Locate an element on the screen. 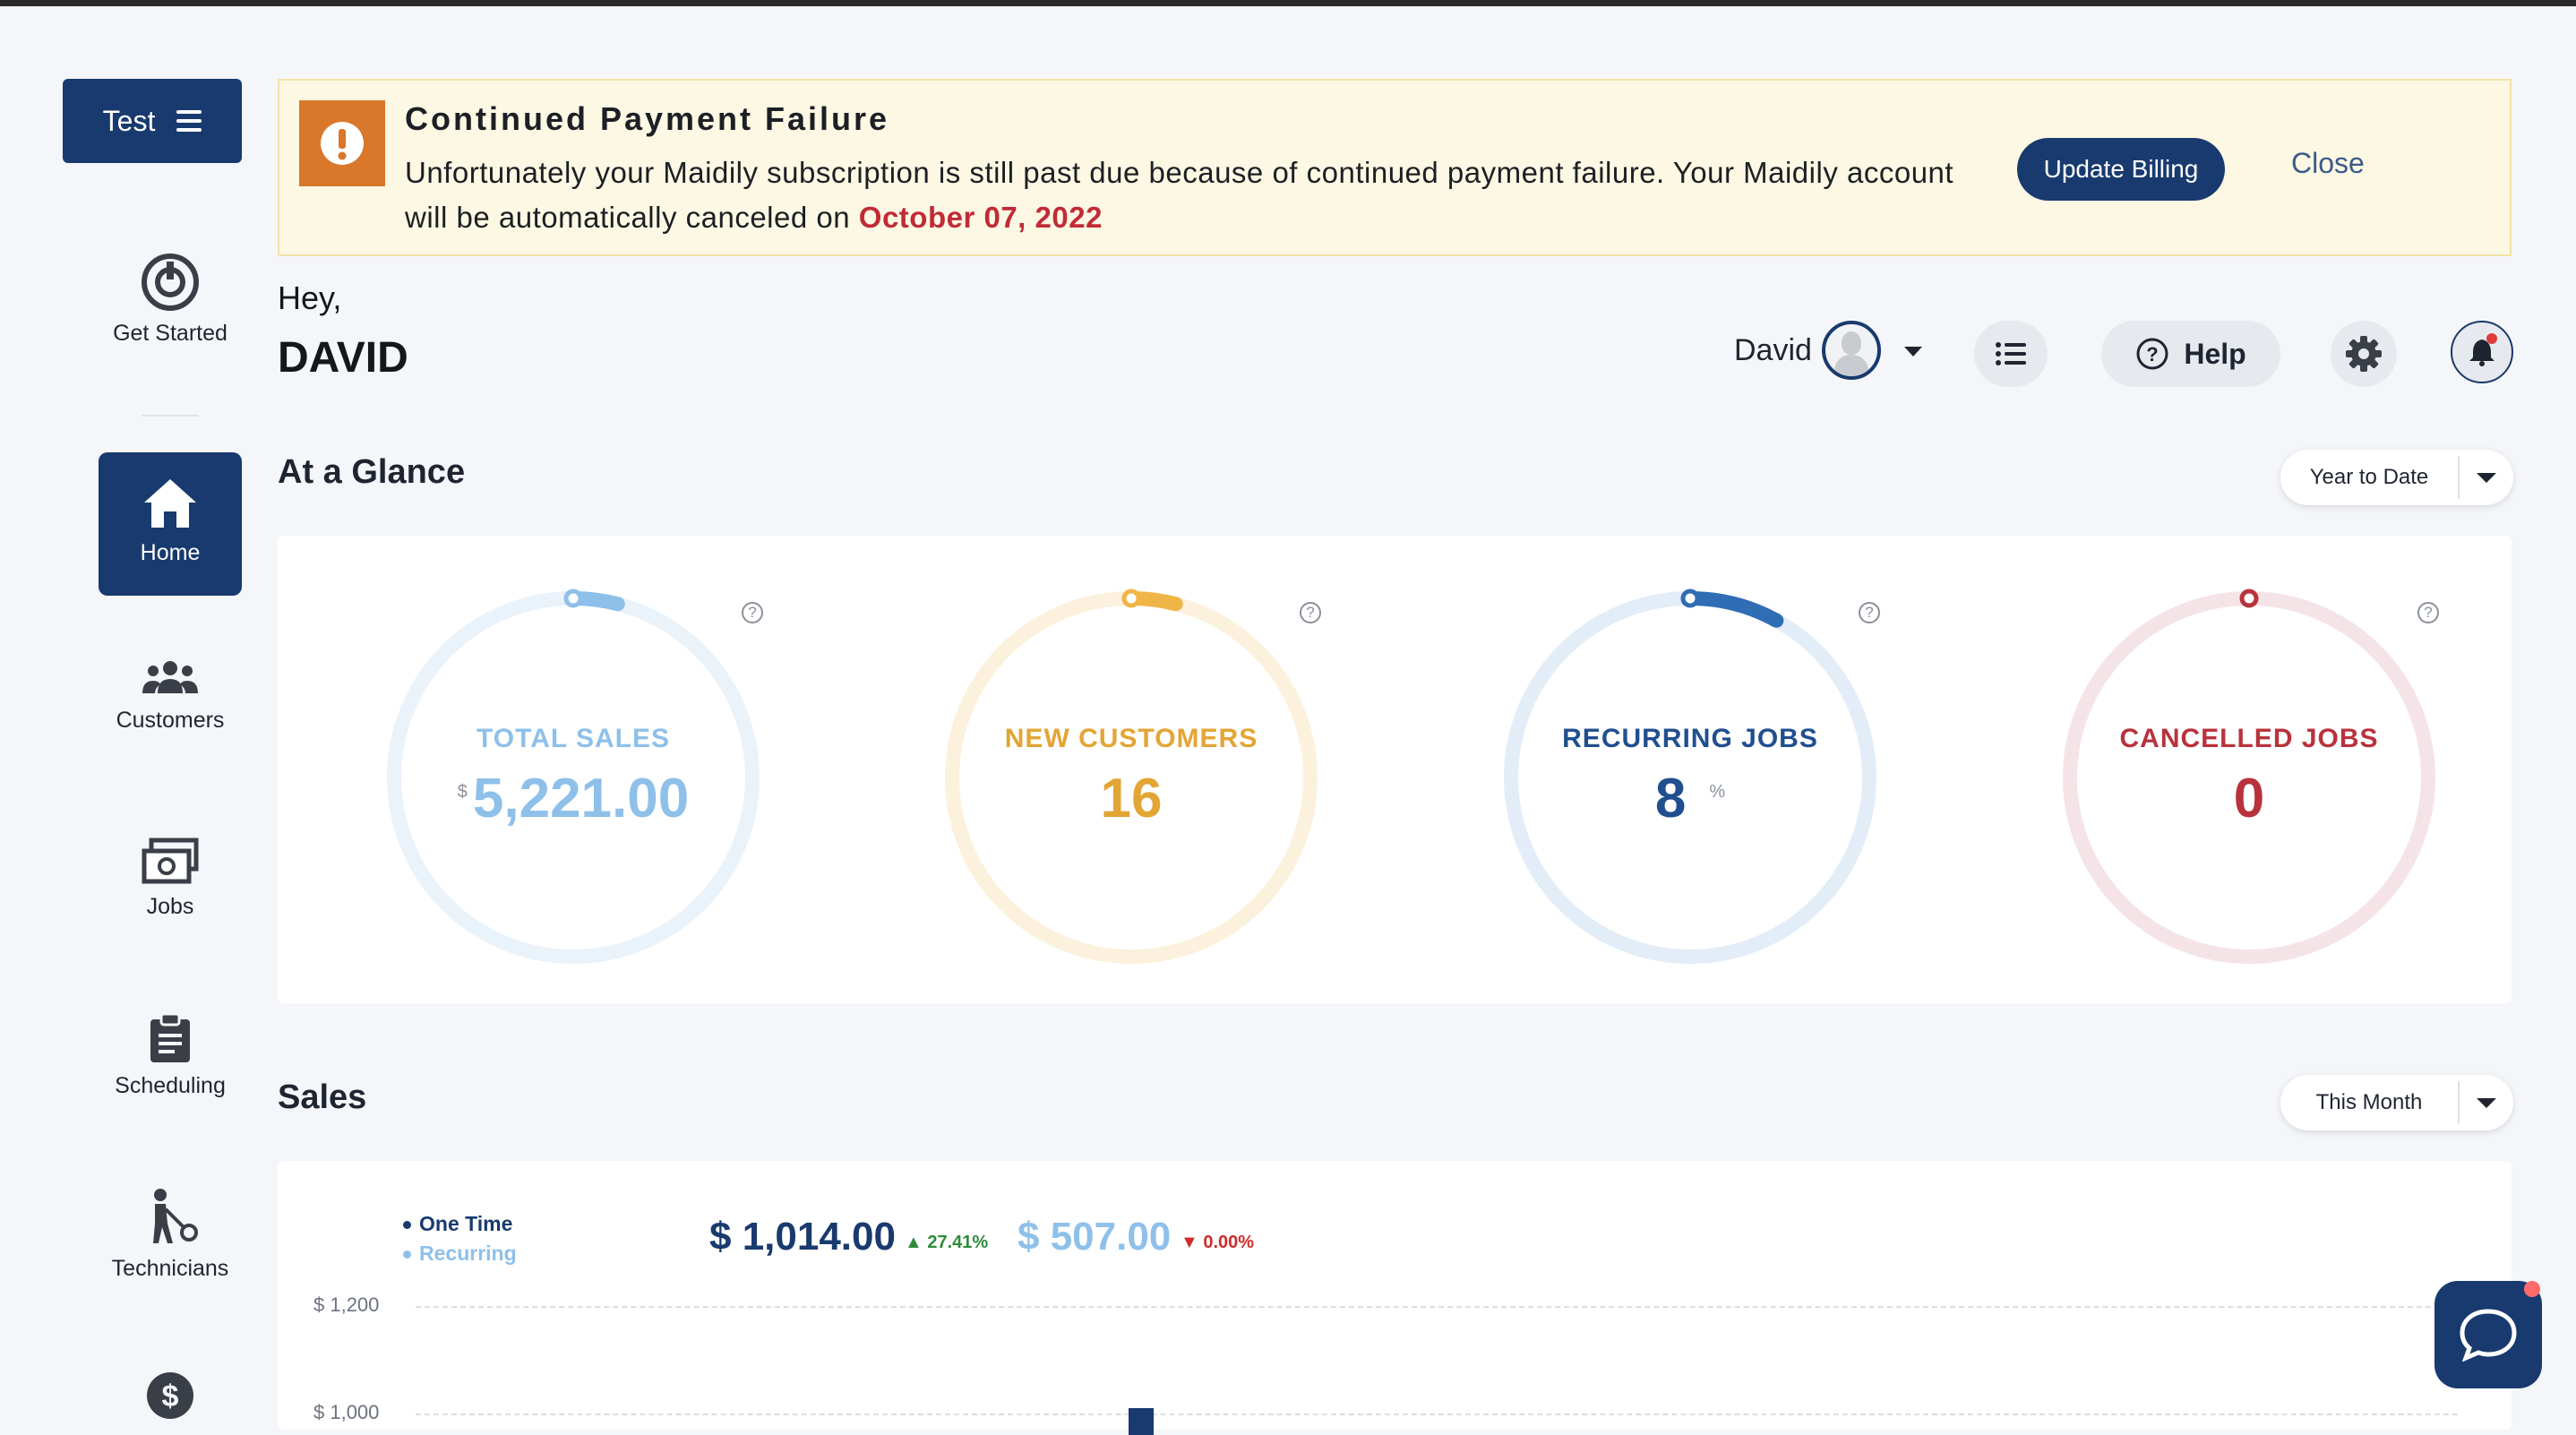  question-icon: ? is located at coordinates (2152, 354).